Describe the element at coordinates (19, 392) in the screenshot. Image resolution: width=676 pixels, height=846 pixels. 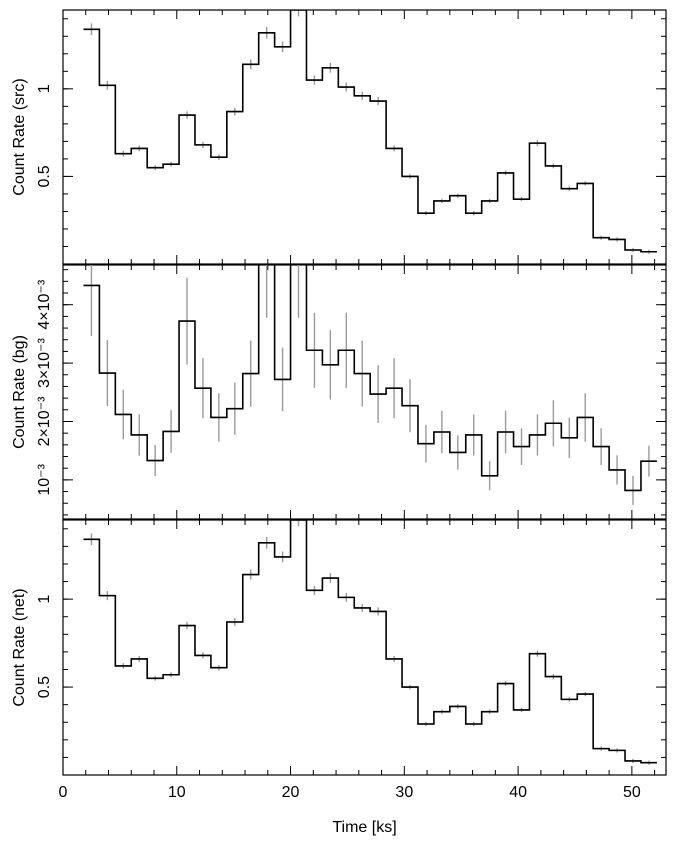
I see `y-axis-label: Count Rate (bg)` at that location.